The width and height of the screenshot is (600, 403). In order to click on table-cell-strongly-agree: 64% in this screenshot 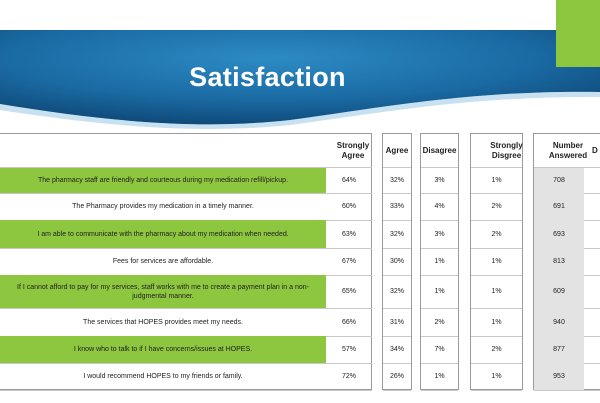, I will do `click(348, 180)`.